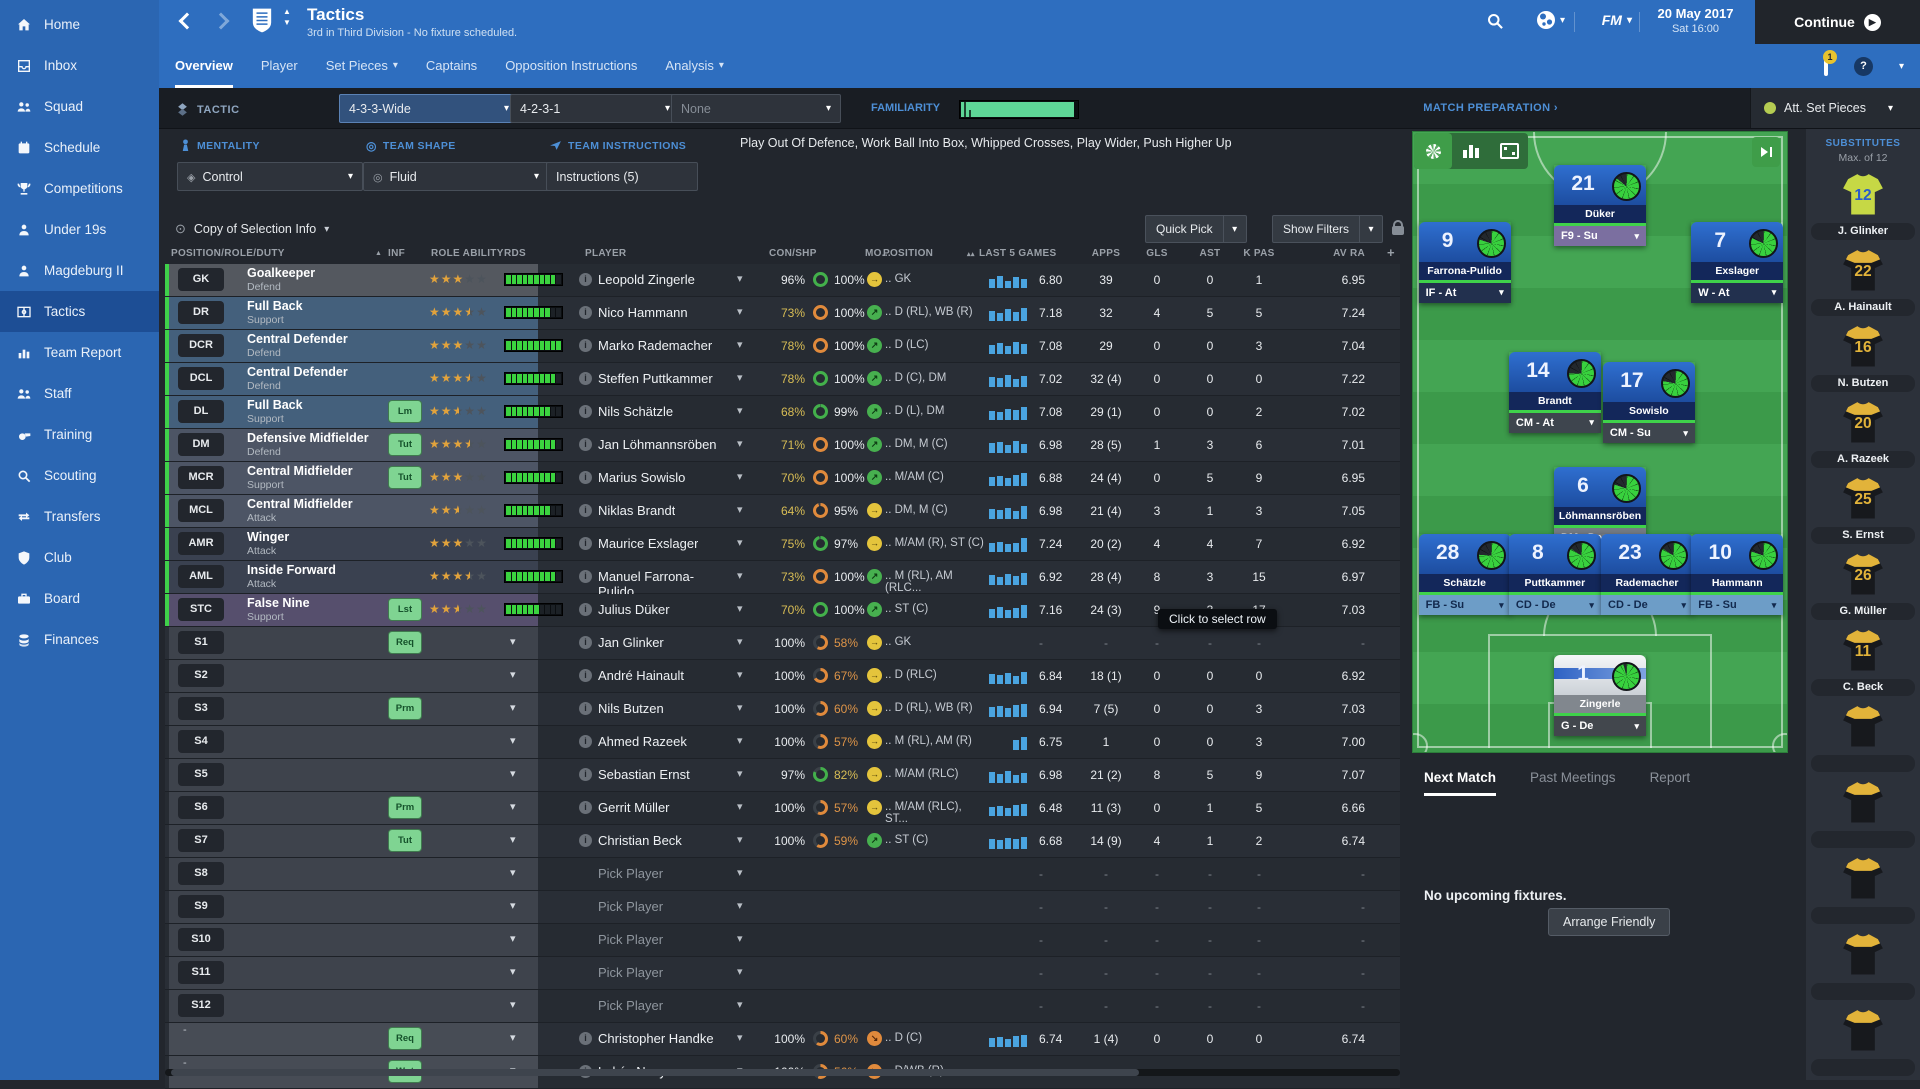  What do you see at coordinates (655, 378) in the screenshot?
I see `player-name: Steffen Puttkammer` at bounding box center [655, 378].